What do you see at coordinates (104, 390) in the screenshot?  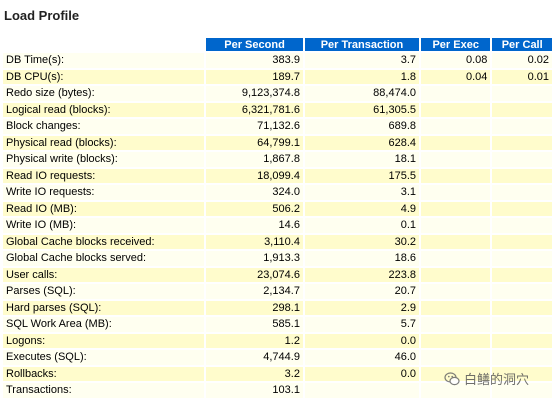 I see `metric-name-cell: Transactions:` at bounding box center [104, 390].